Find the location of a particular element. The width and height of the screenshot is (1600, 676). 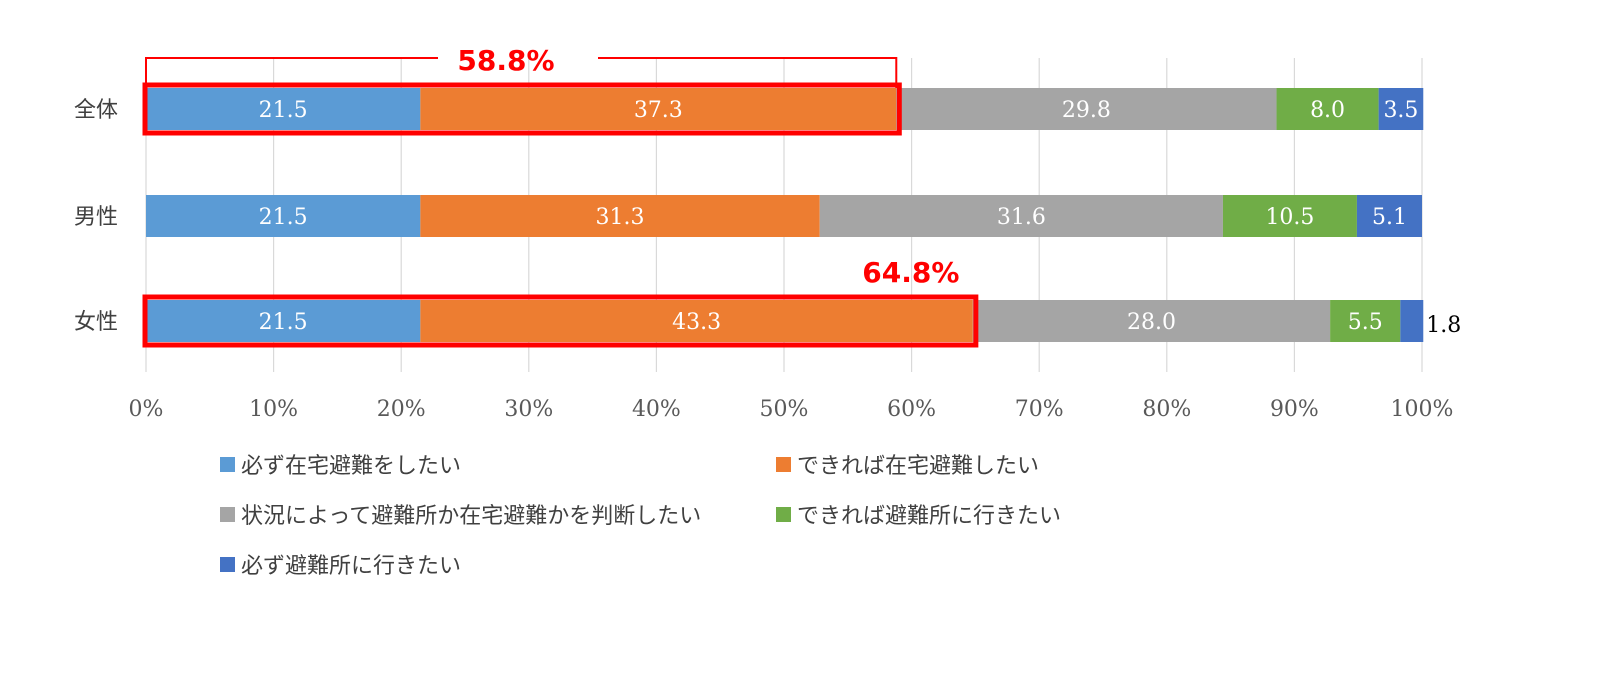

x-tick-label: 50% is located at coordinates (784, 409).